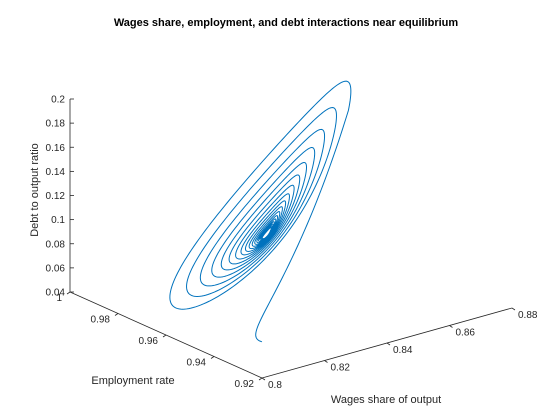  I want to click on x-tick-label: 0.88, so click(528, 315).